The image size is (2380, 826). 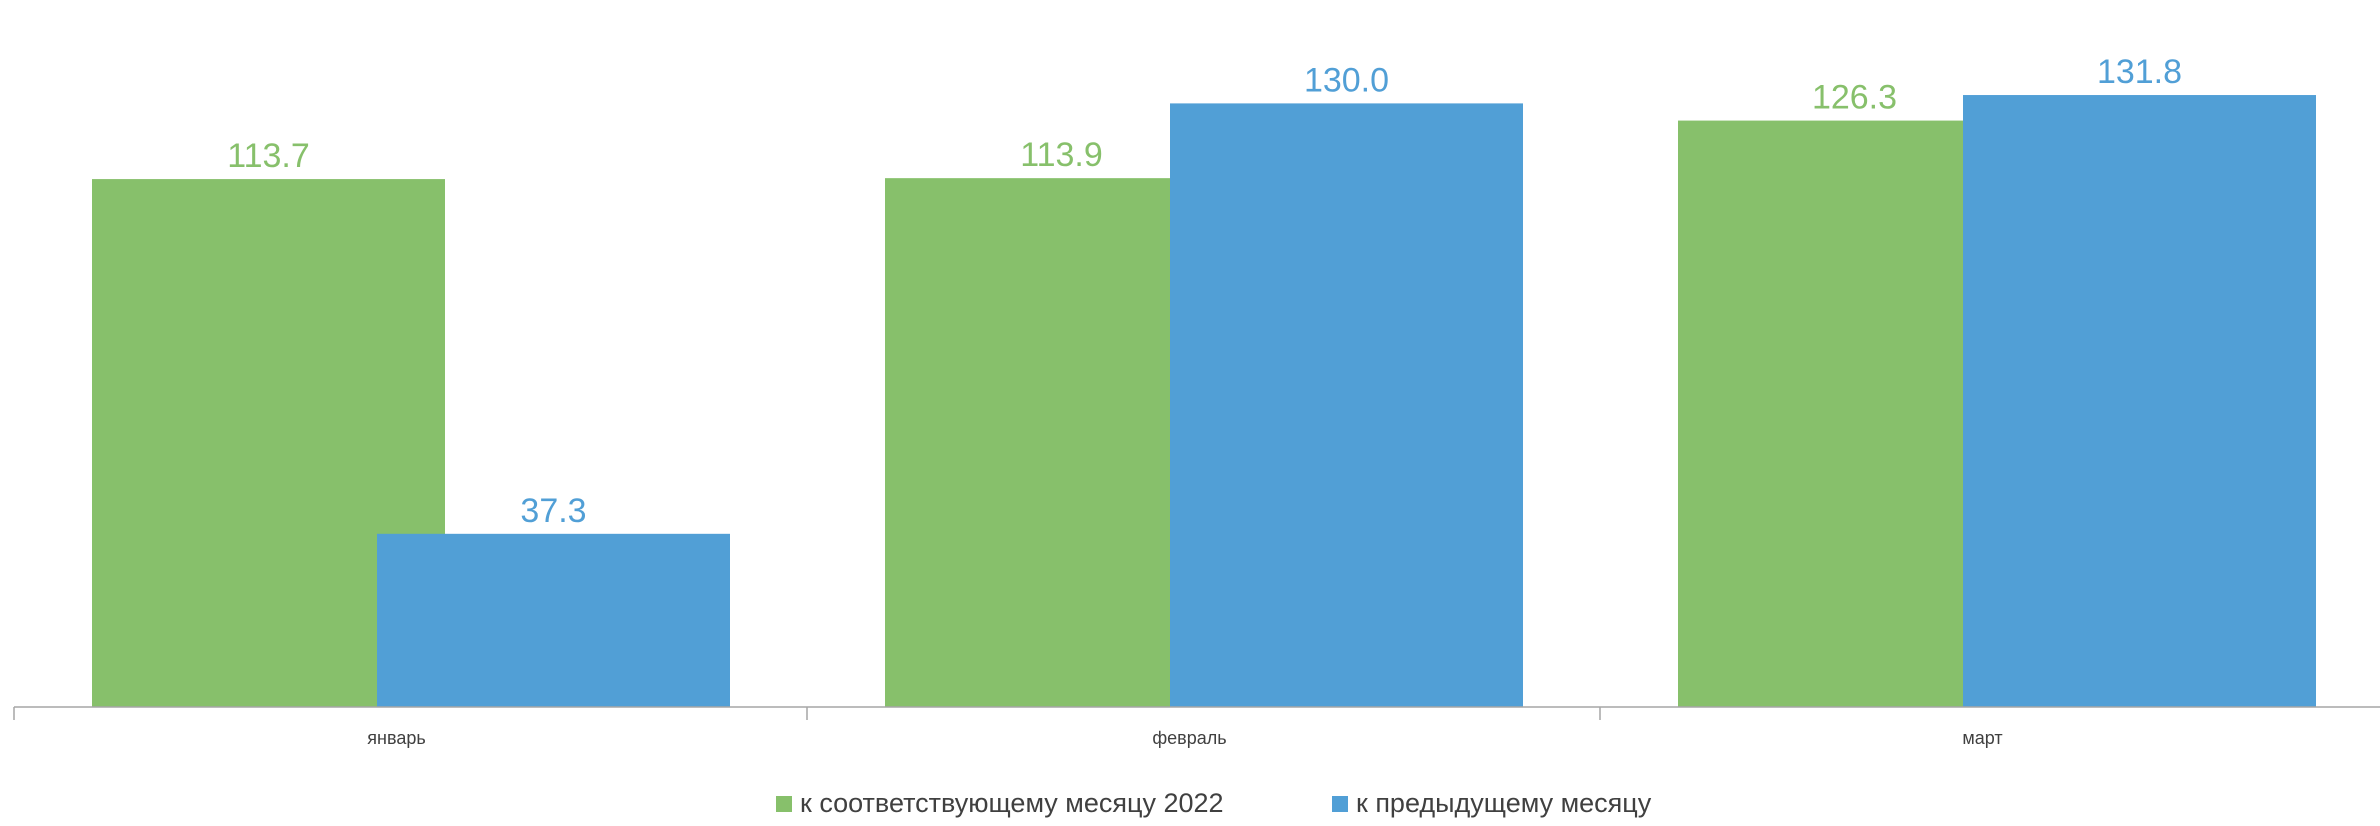 What do you see at coordinates (2139, 401) in the screenshot?
I see `bar-series-1-март` at bounding box center [2139, 401].